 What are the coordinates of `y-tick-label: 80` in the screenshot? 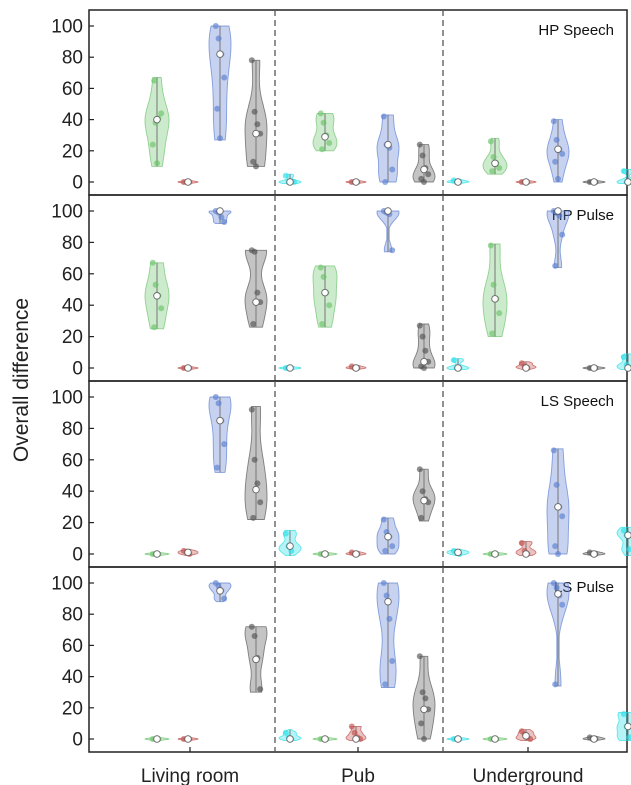 It's located at (72, 58).